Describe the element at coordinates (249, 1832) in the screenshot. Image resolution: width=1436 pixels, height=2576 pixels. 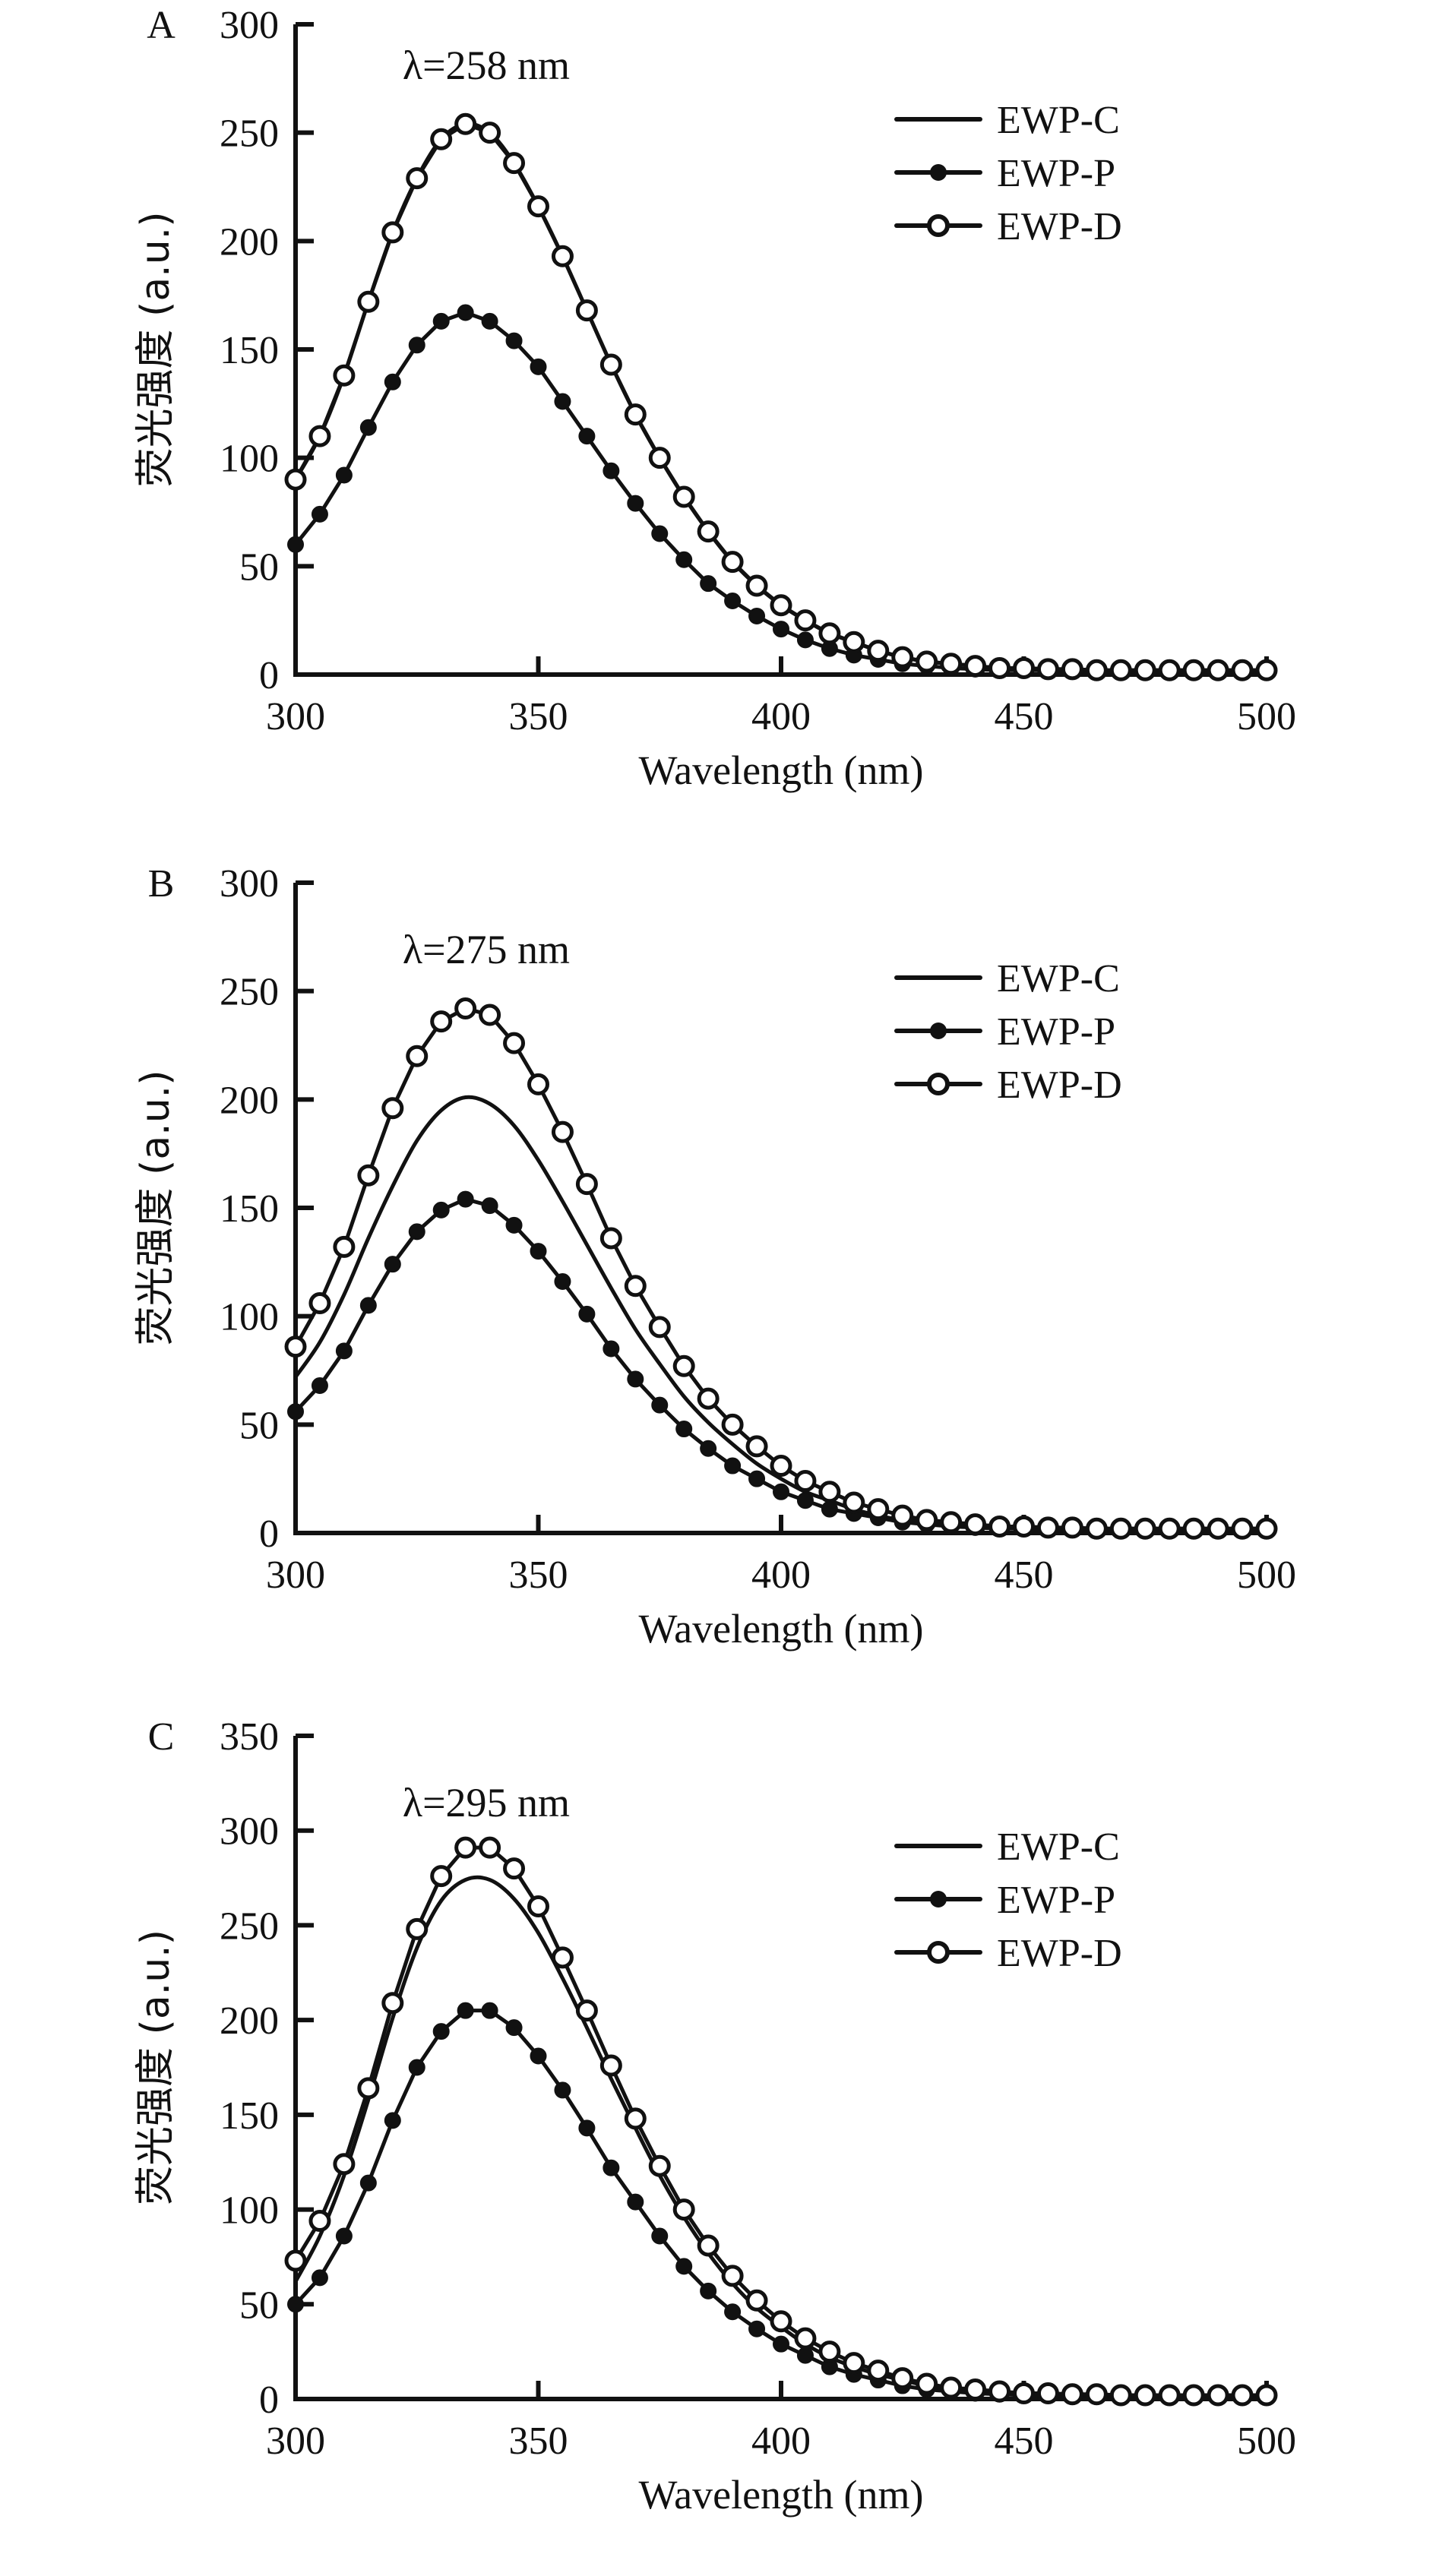
I see `y-tick-label: 300` at that location.